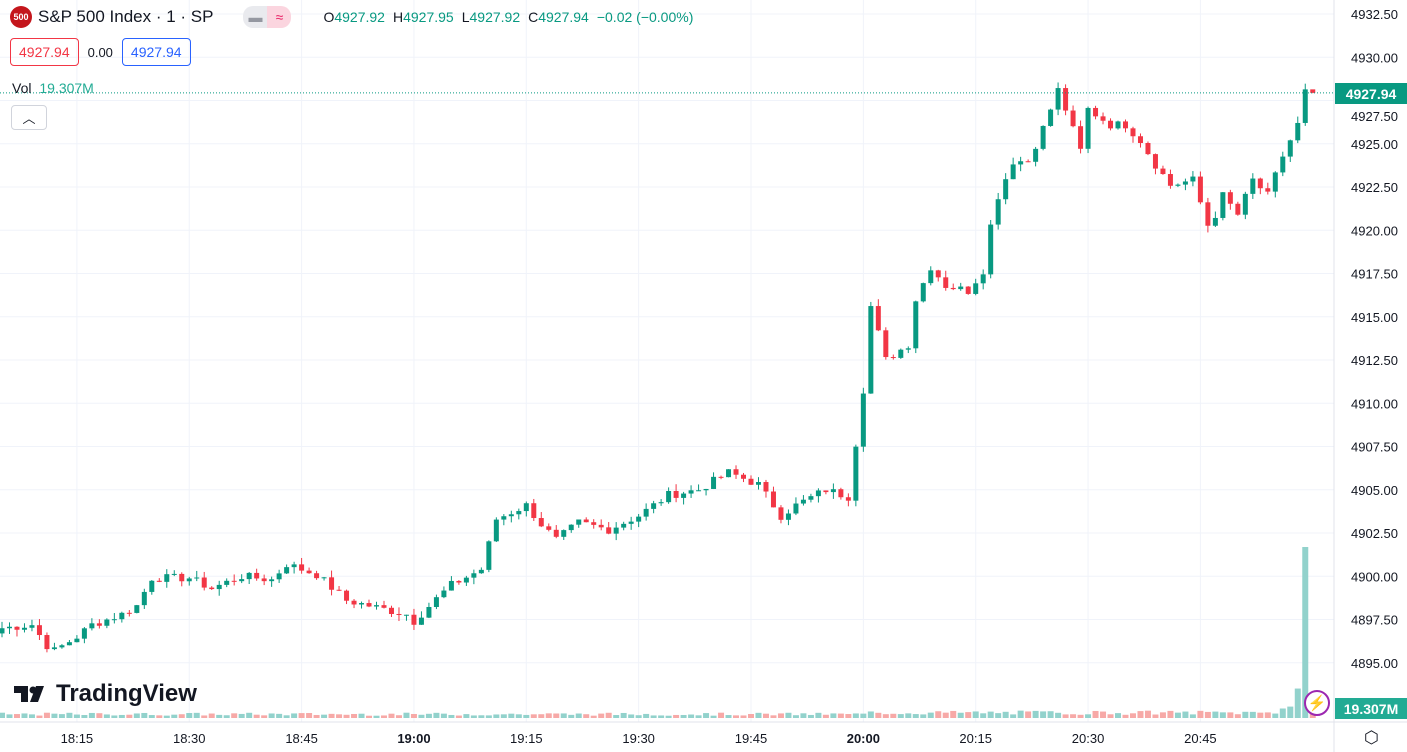  Describe the element at coordinates (301, 738) in the screenshot. I see `x-tick-label: 18:45` at that location.